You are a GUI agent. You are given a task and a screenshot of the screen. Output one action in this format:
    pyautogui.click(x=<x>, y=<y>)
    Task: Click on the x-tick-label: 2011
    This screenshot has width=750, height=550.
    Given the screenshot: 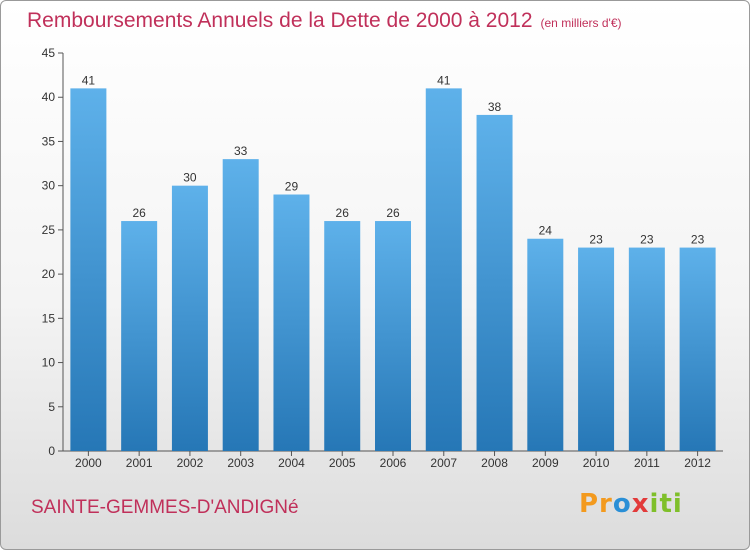 What is the action you would take?
    pyautogui.click(x=647, y=463)
    